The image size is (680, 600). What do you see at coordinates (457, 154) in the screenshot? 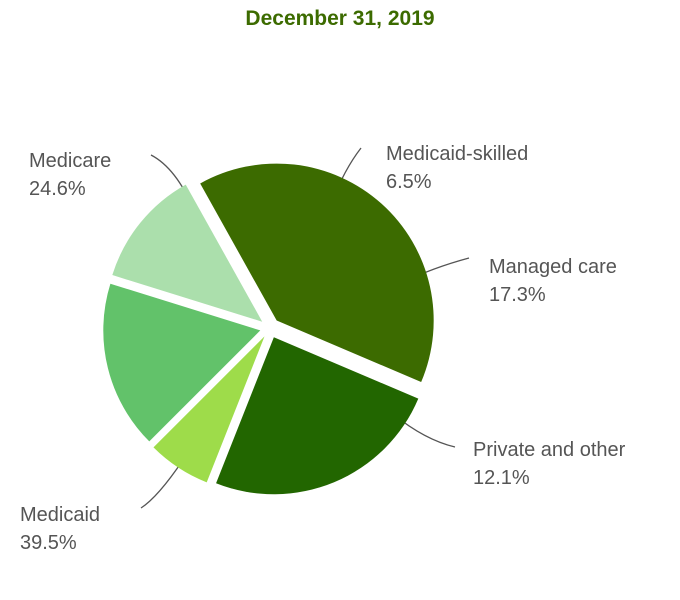
I see `slice-name: Medicaid-skilled` at bounding box center [457, 154].